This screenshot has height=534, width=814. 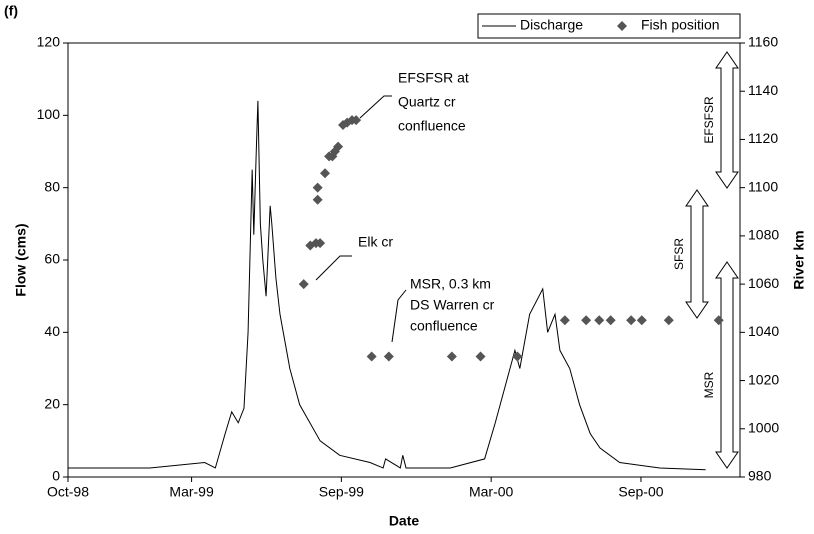 What do you see at coordinates (450, 284) in the screenshot?
I see `annotation: MSR, 0.3 km` at bounding box center [450, 284].